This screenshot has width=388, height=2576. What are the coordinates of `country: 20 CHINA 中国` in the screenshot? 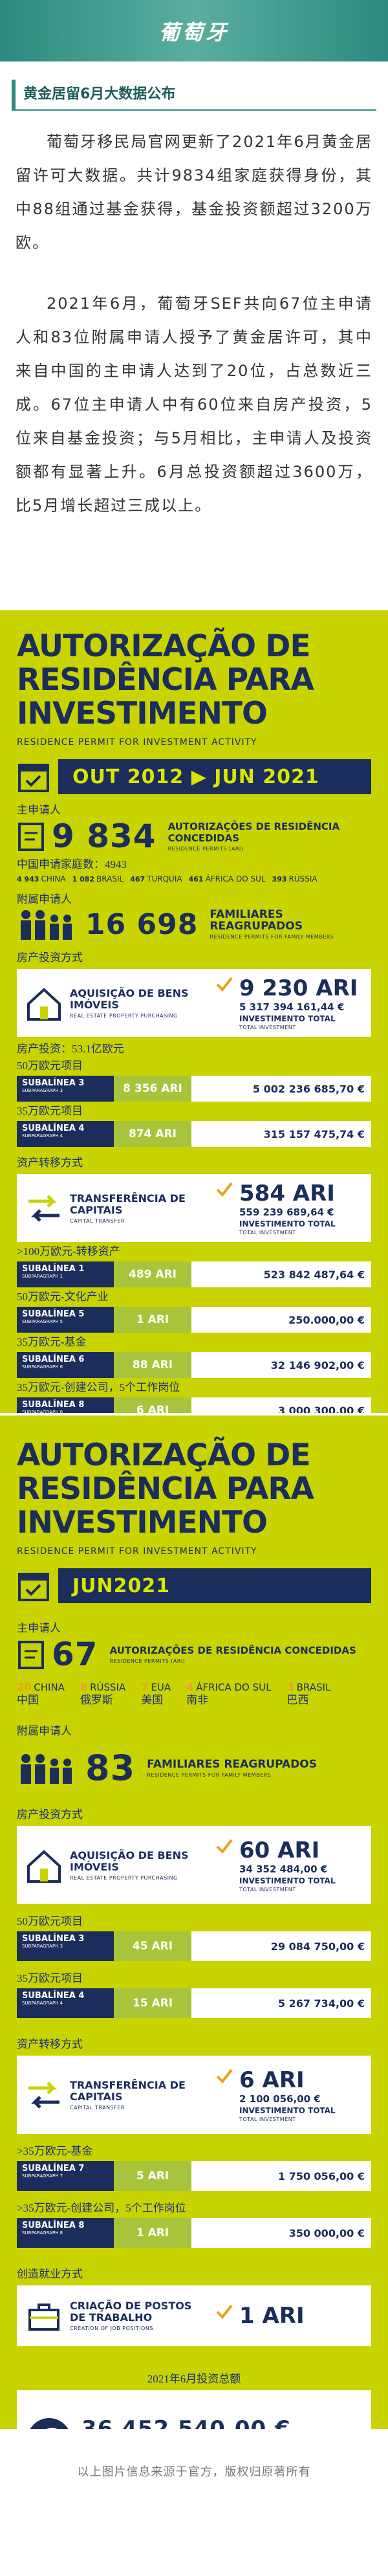 It's located at (41, 1694).